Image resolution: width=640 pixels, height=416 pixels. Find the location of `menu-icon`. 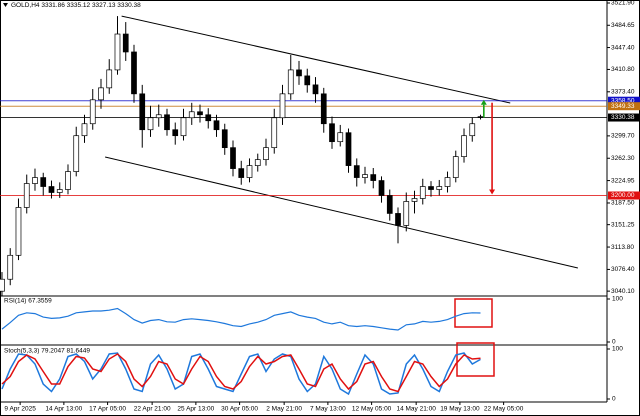

menu-icon is located at coordinates (5, 5).